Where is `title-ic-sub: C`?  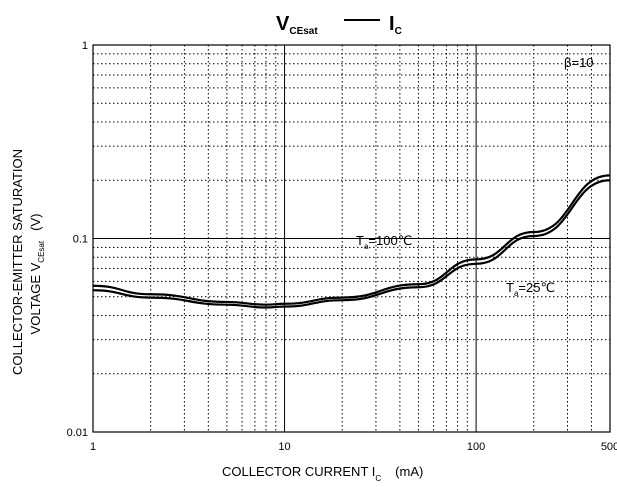
title-ic-sub: C is located at coordinates (398, 31).